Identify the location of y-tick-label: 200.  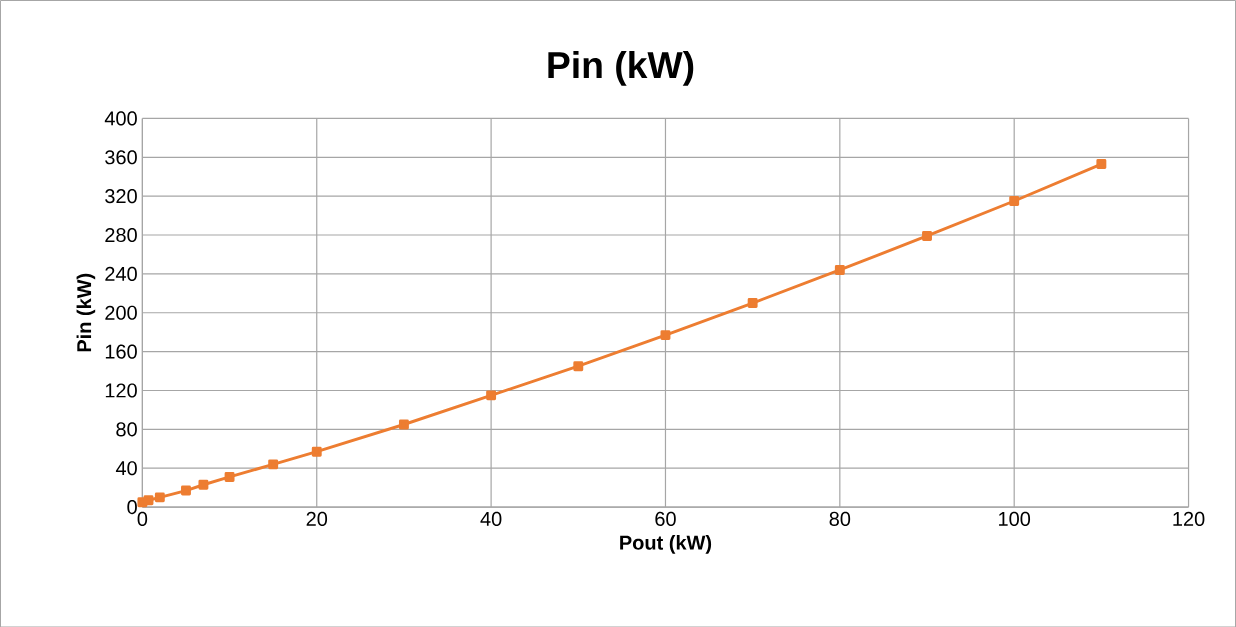
(121, 312).